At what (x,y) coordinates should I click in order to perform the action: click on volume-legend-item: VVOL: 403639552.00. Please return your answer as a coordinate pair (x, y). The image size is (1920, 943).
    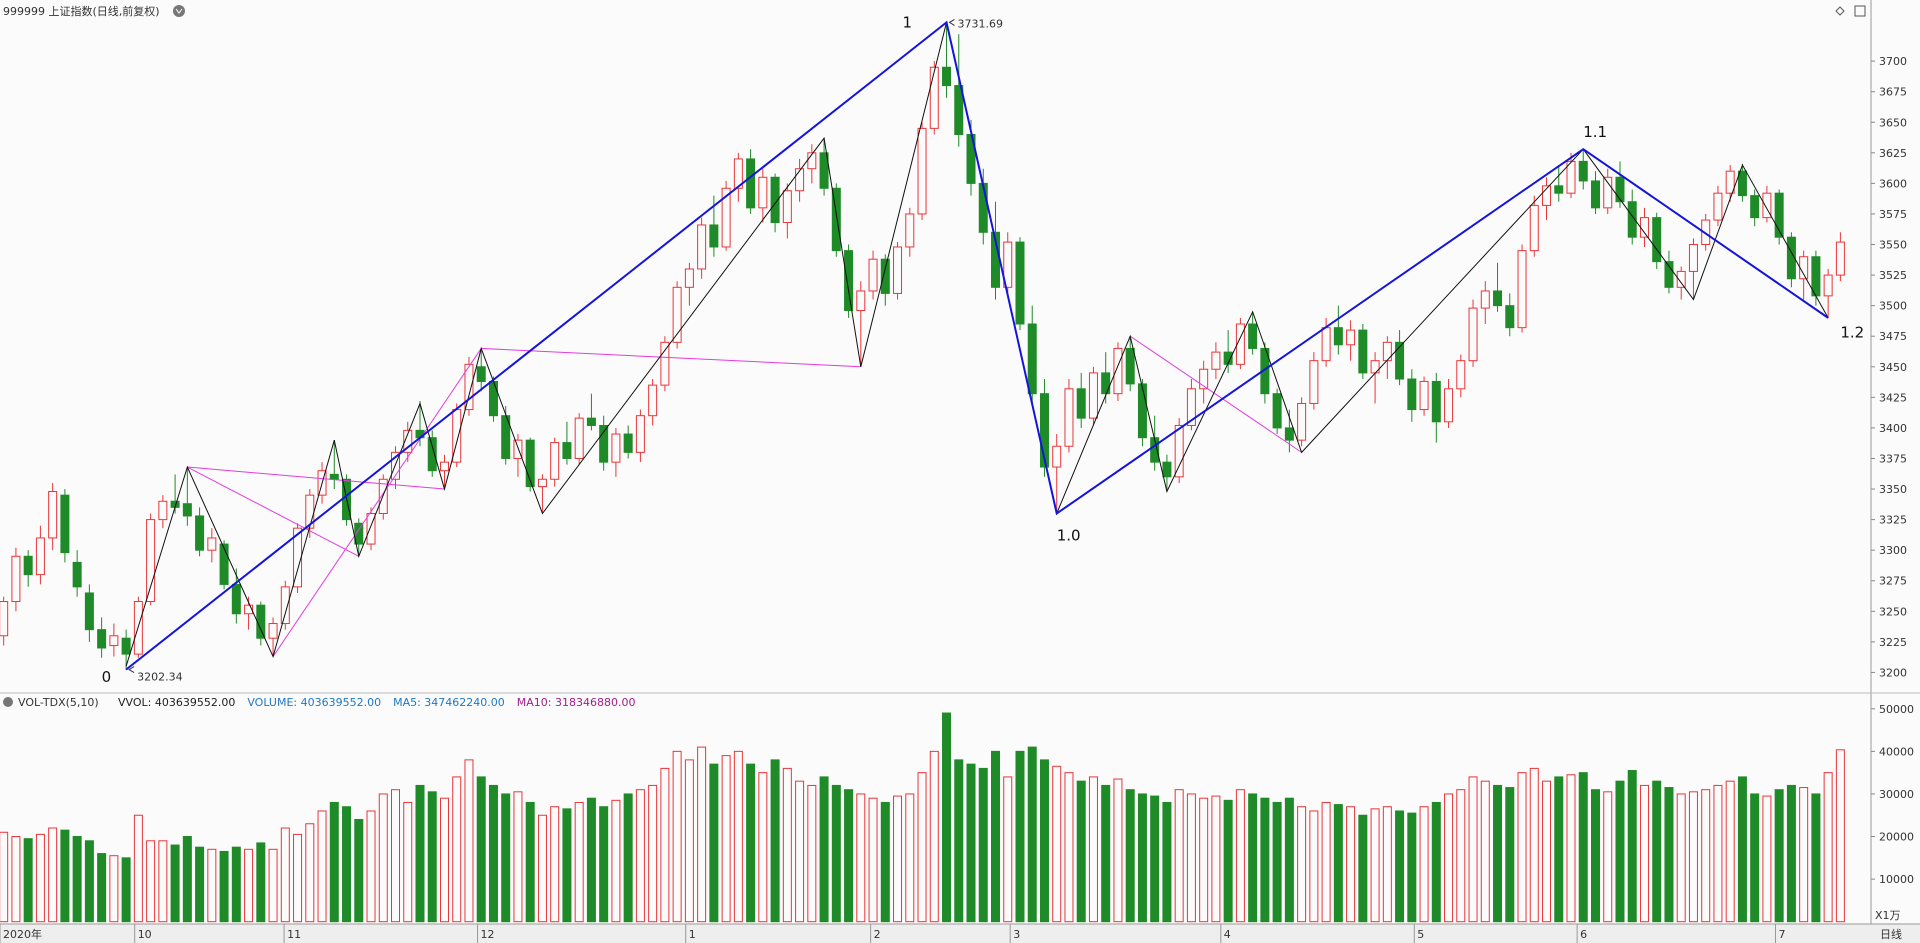
    Looking at the image, I should click on (176, 702).